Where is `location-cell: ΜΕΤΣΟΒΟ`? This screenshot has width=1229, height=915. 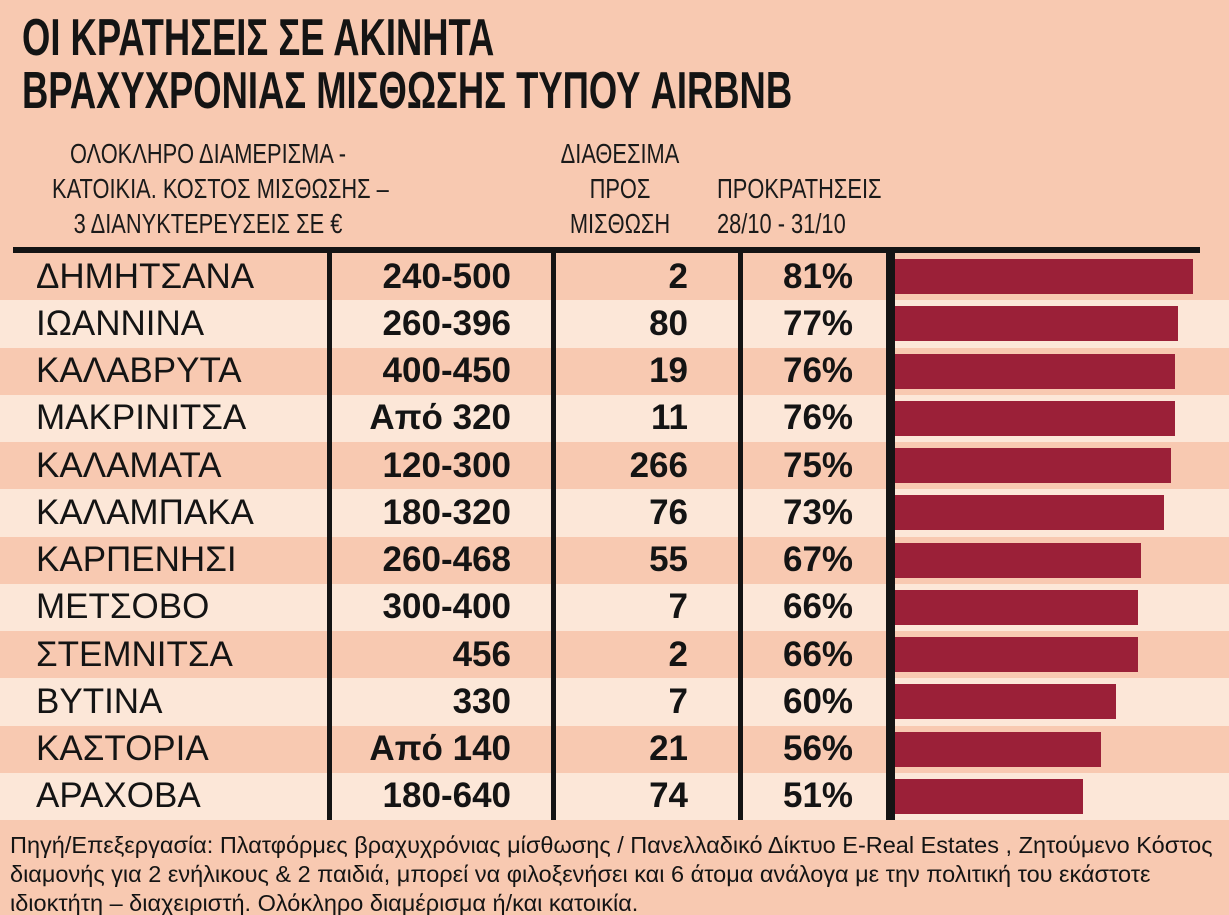 location-cell: ΜΕΤΣΟΒΟ is located at coordinates (123, 607).